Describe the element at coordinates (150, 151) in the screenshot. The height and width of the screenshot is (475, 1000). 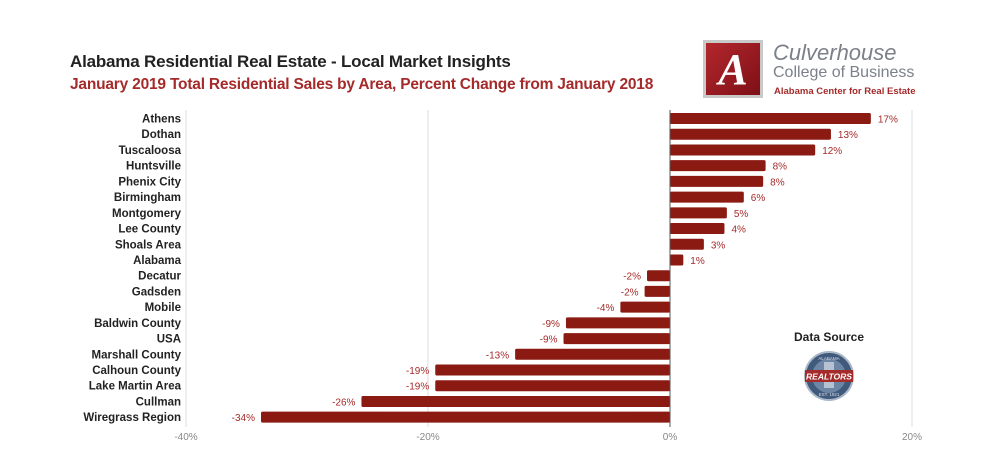
I see `category-label: Tuscaloosa` at that location.